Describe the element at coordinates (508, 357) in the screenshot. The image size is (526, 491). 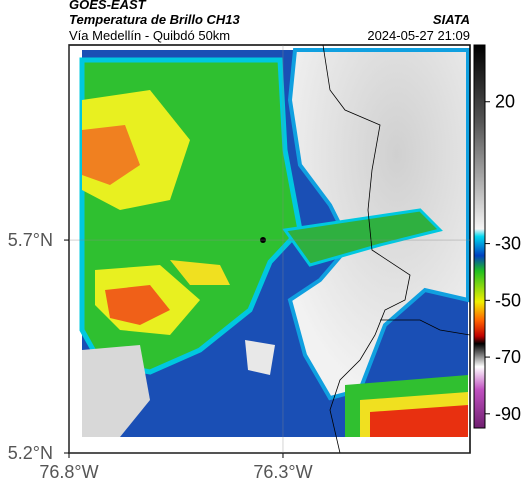
I see `colorbar-tick-label: -70` at that location.